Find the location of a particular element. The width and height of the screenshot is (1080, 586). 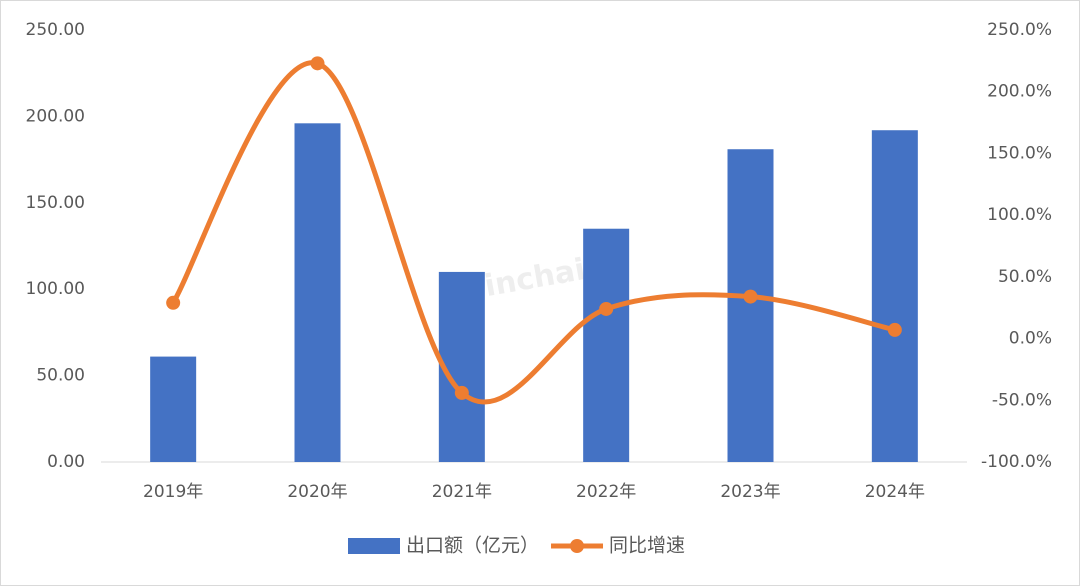

legend-swatch is located at coordinates (374, 546).